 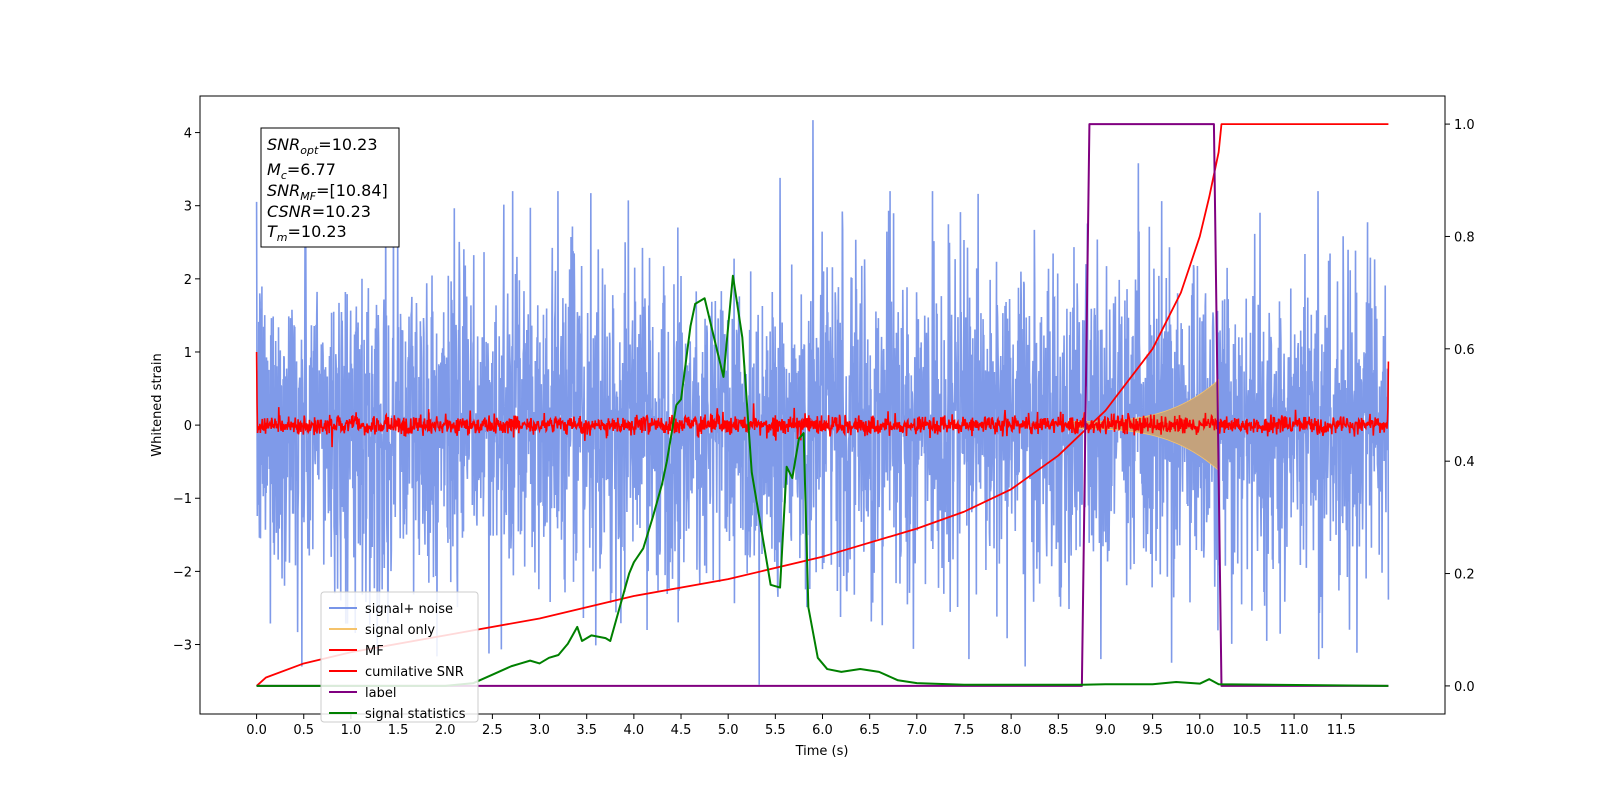 What do you see at coordinates (869, 730) in the screenshot?
I see `x-tick-label: 6.5` at bounding box center [869, 730].